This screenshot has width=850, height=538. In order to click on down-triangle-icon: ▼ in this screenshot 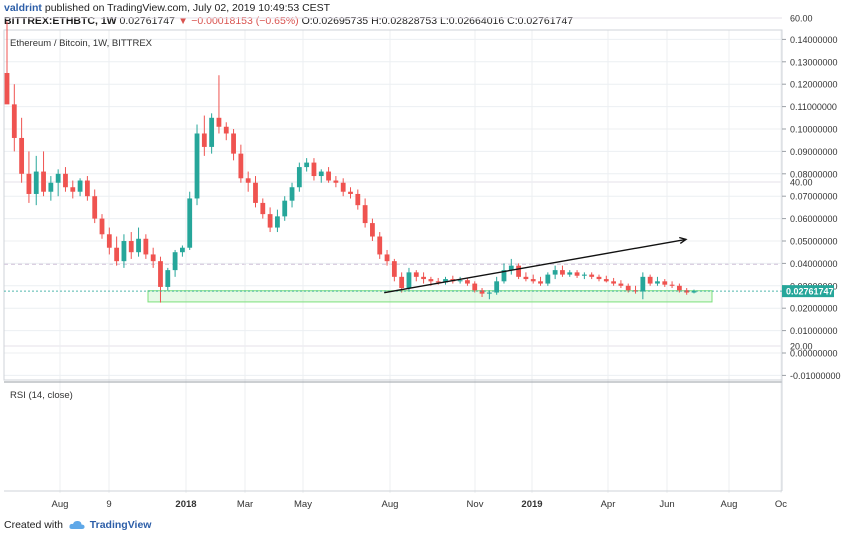, I will do `click(183, 21)`.